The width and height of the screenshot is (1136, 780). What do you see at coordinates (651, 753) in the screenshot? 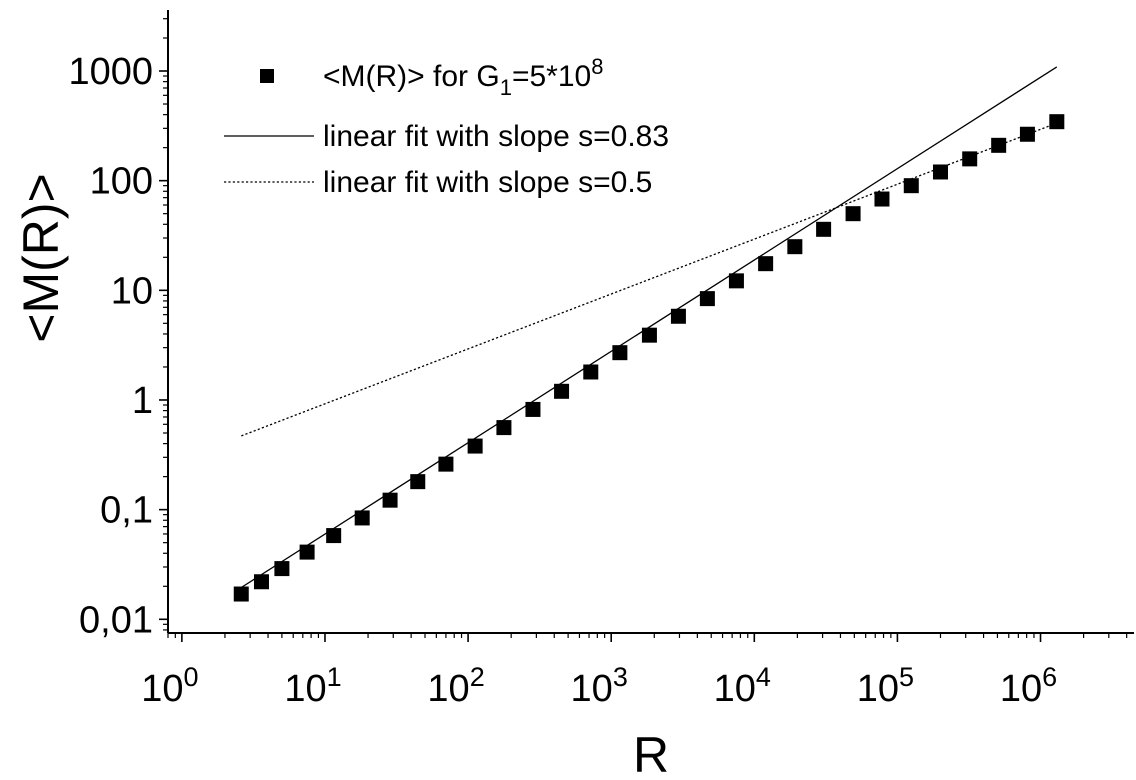
I see `x-axis-title: R` at bounding box center [651, 753].